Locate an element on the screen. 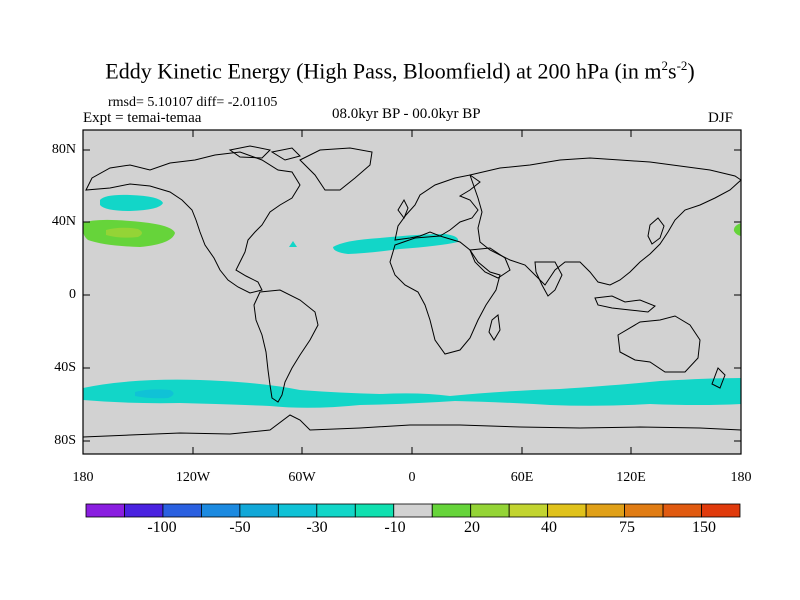 This screenshot has height=600, width=800. coast-india is located at coordinates (548, 279).